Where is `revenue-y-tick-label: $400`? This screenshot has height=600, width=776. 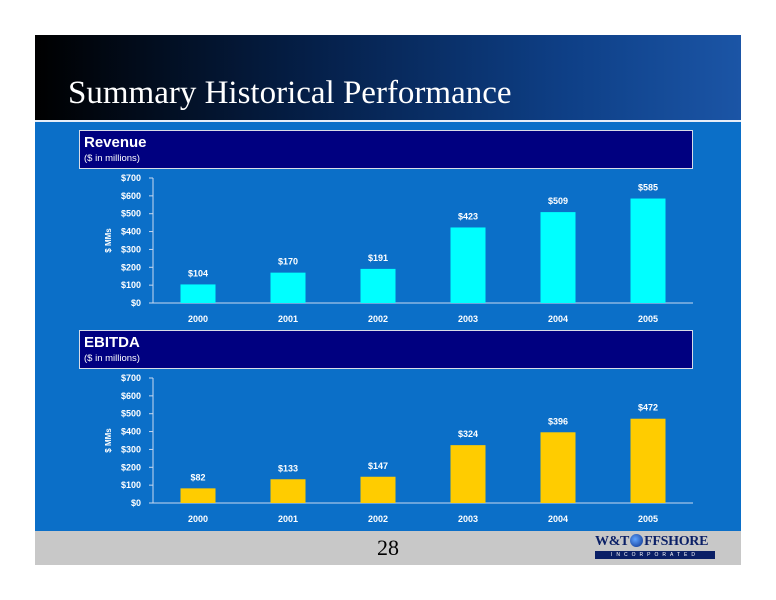
revenue-y-tick-label: $400 is located at coordinates (131, 232).